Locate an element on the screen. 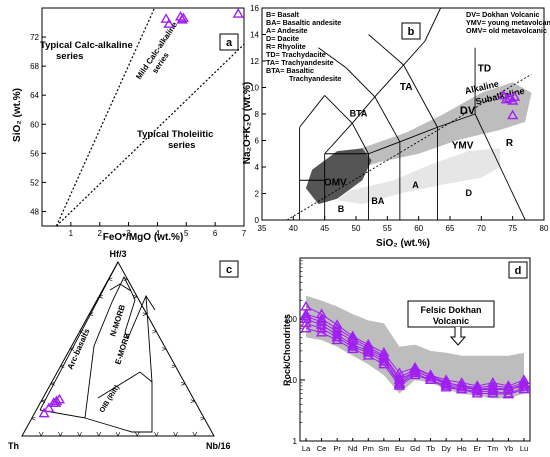 The width and height of the screenshot is (550, 457). apex-left: Th is located at coordinates (13, 446).